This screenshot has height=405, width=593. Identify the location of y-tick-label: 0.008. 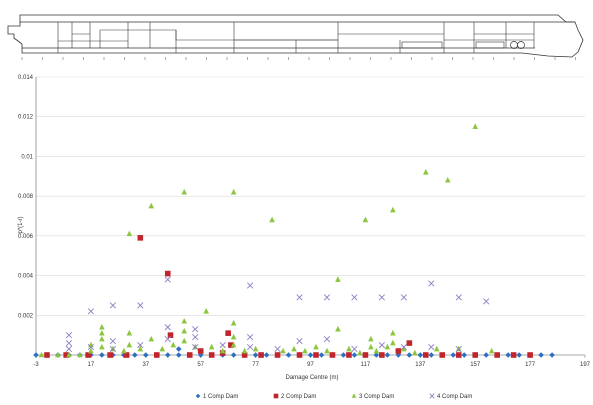
(26, 197).